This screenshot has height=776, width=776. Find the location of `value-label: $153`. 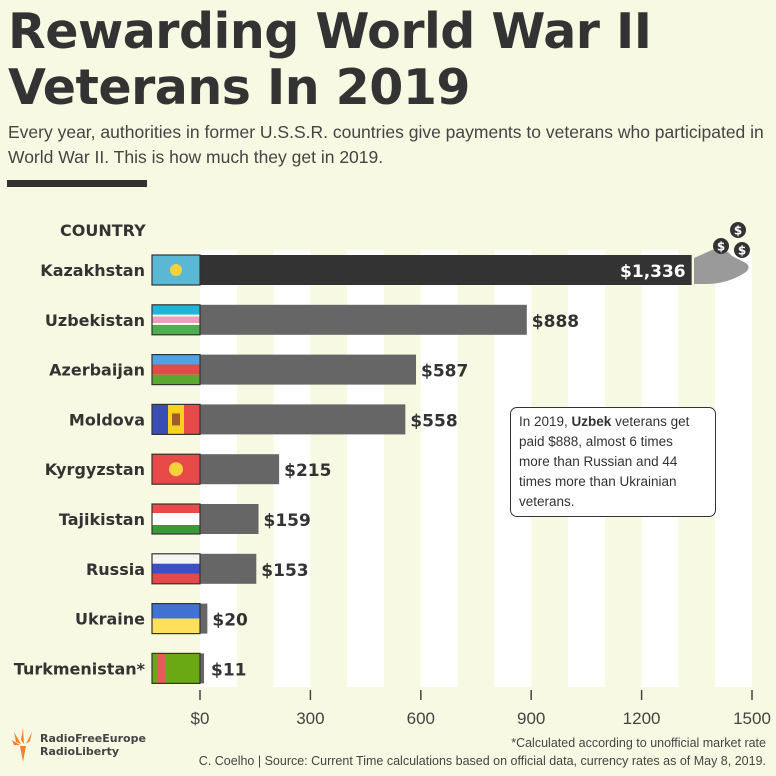

value-label: $153 is located at coordinates (284, 571).